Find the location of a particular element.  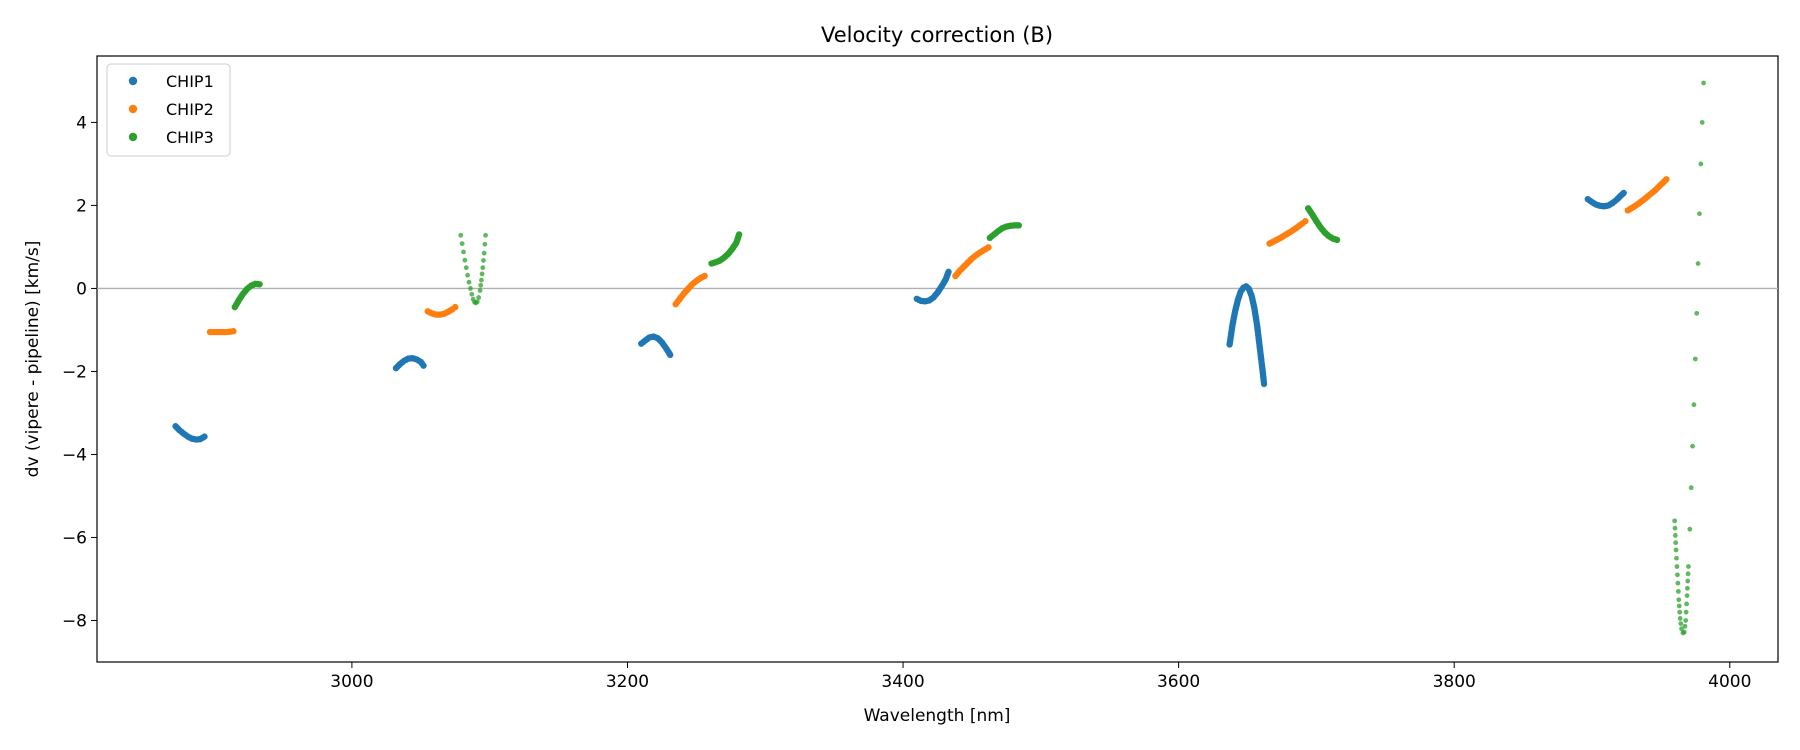

x-tick-label: 3600 is located at coordinates (1178, 682).